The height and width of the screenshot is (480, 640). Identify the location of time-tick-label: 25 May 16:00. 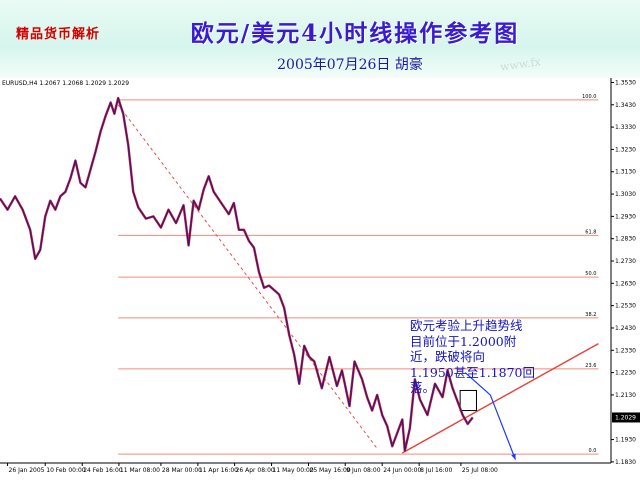
(330, 470).